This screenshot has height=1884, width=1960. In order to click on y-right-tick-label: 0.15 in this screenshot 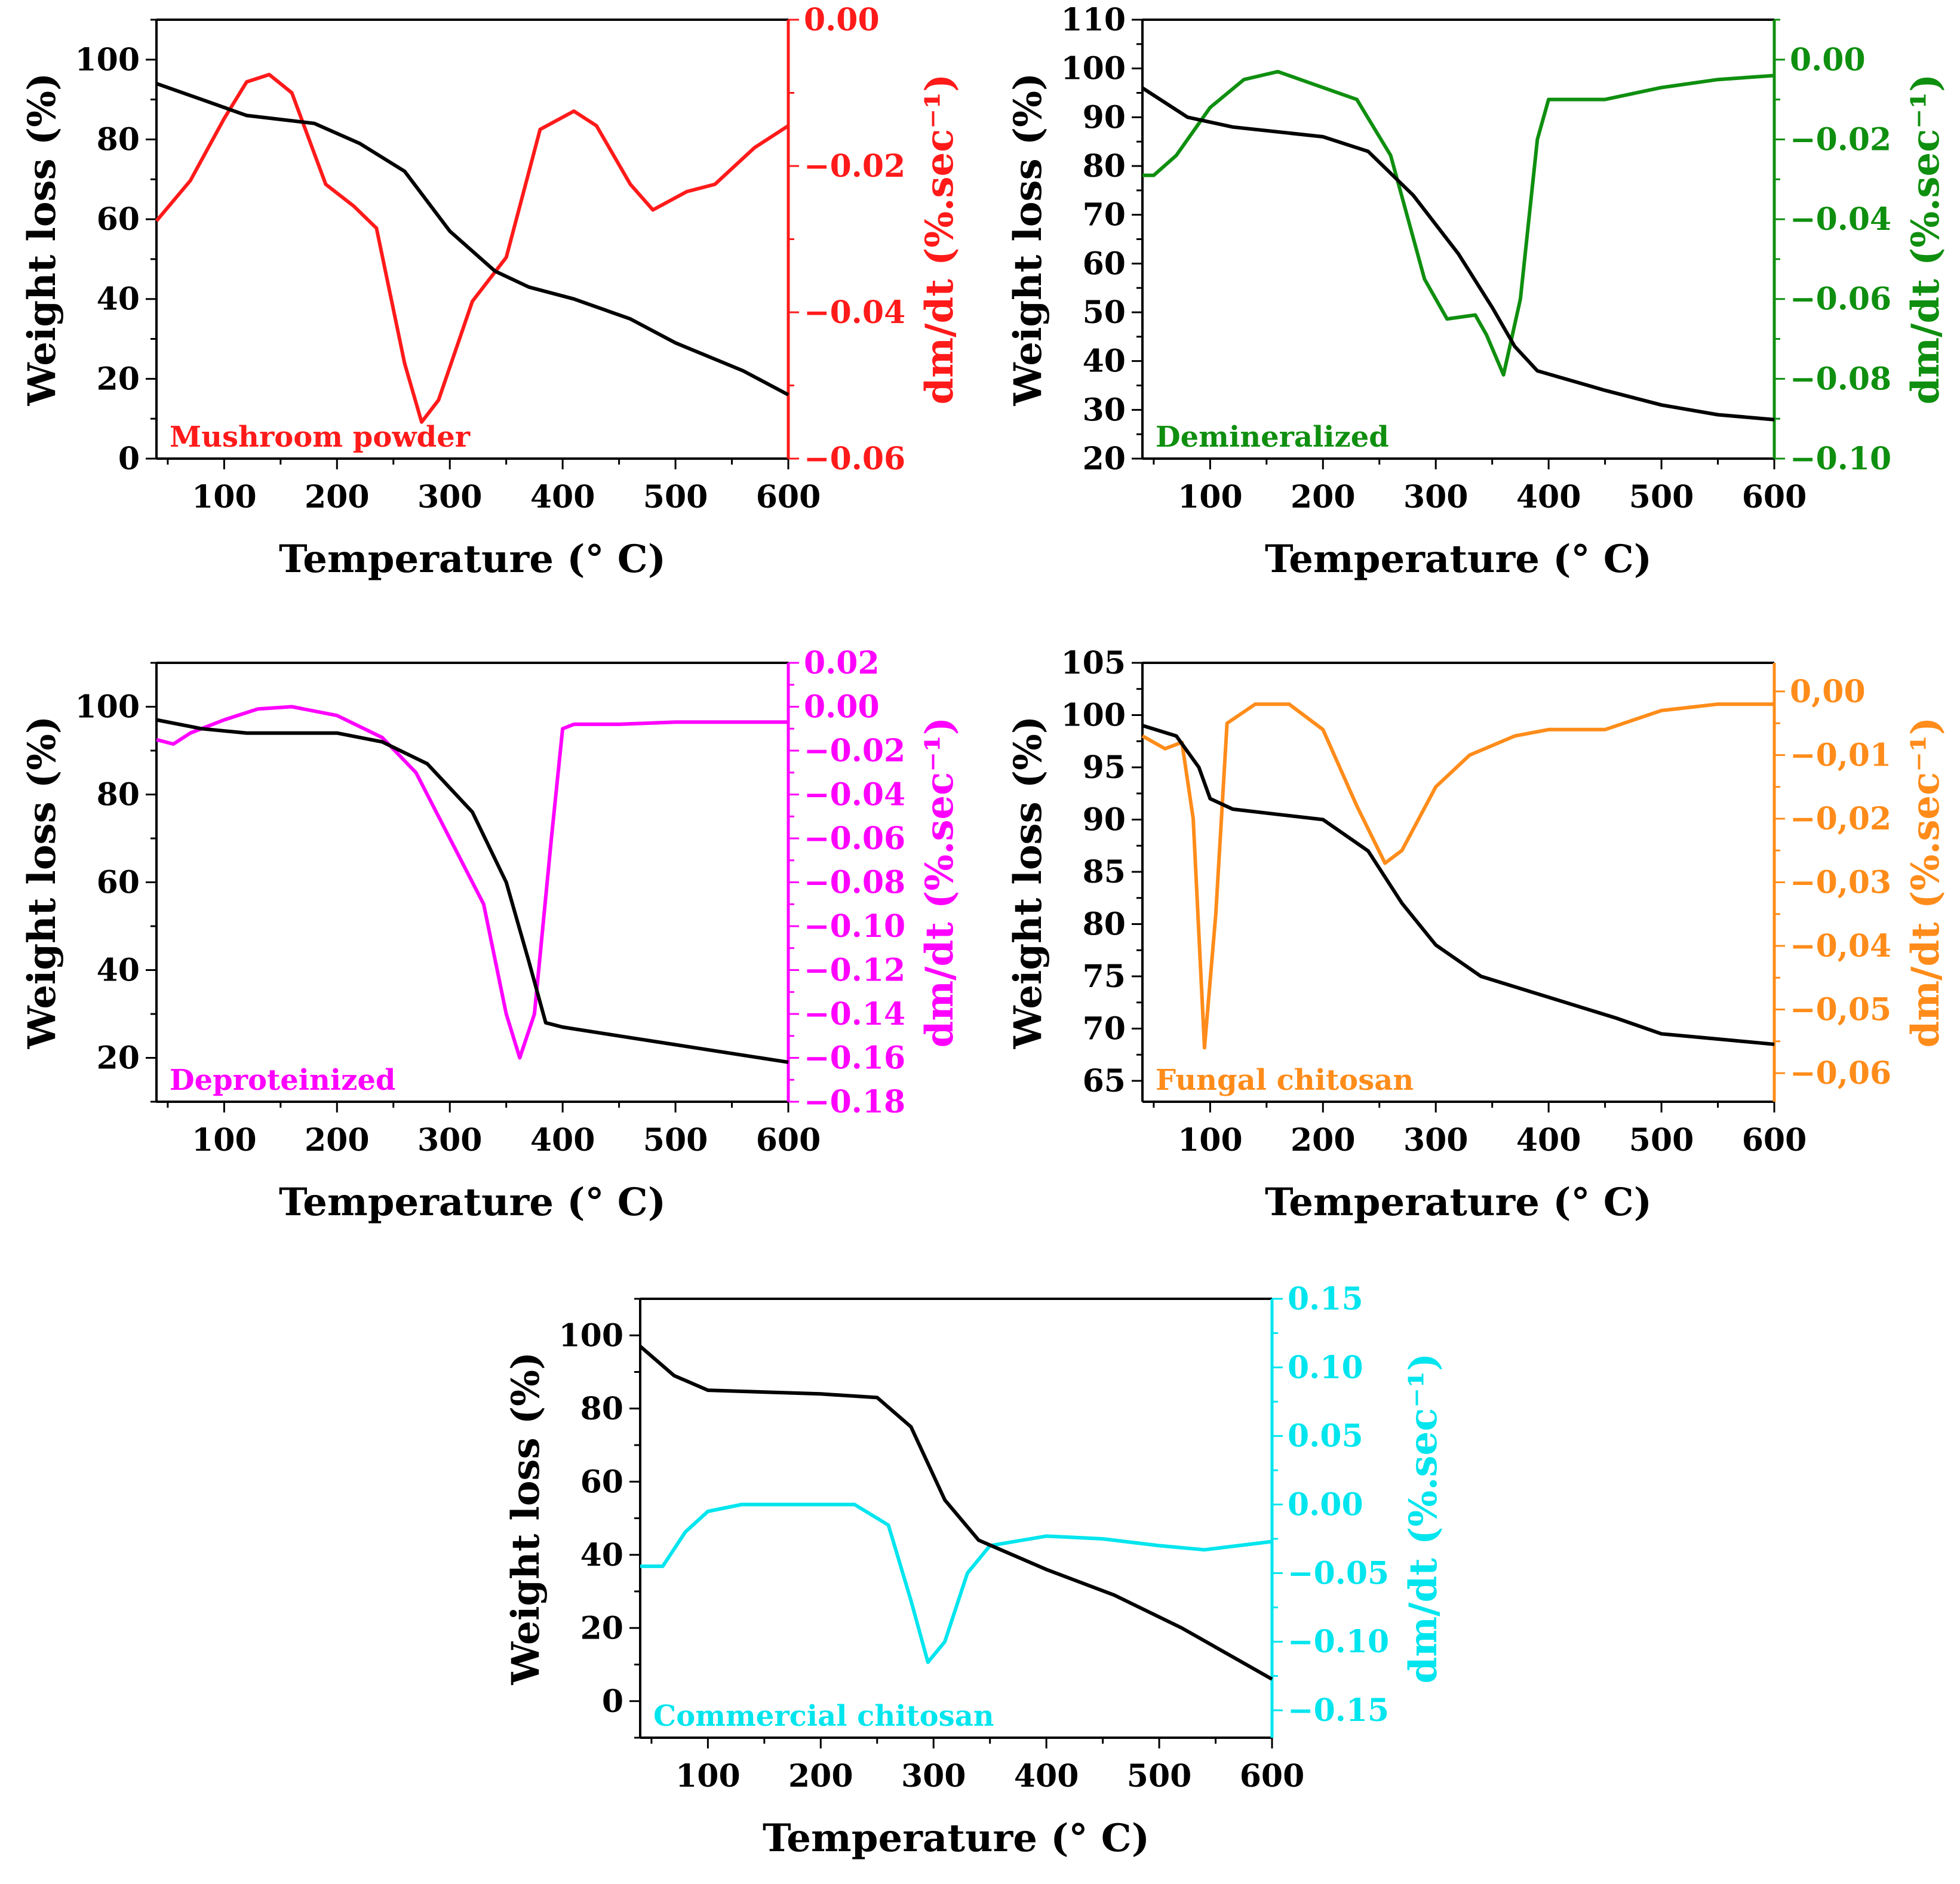, I will do `click(1325, 1299)`.